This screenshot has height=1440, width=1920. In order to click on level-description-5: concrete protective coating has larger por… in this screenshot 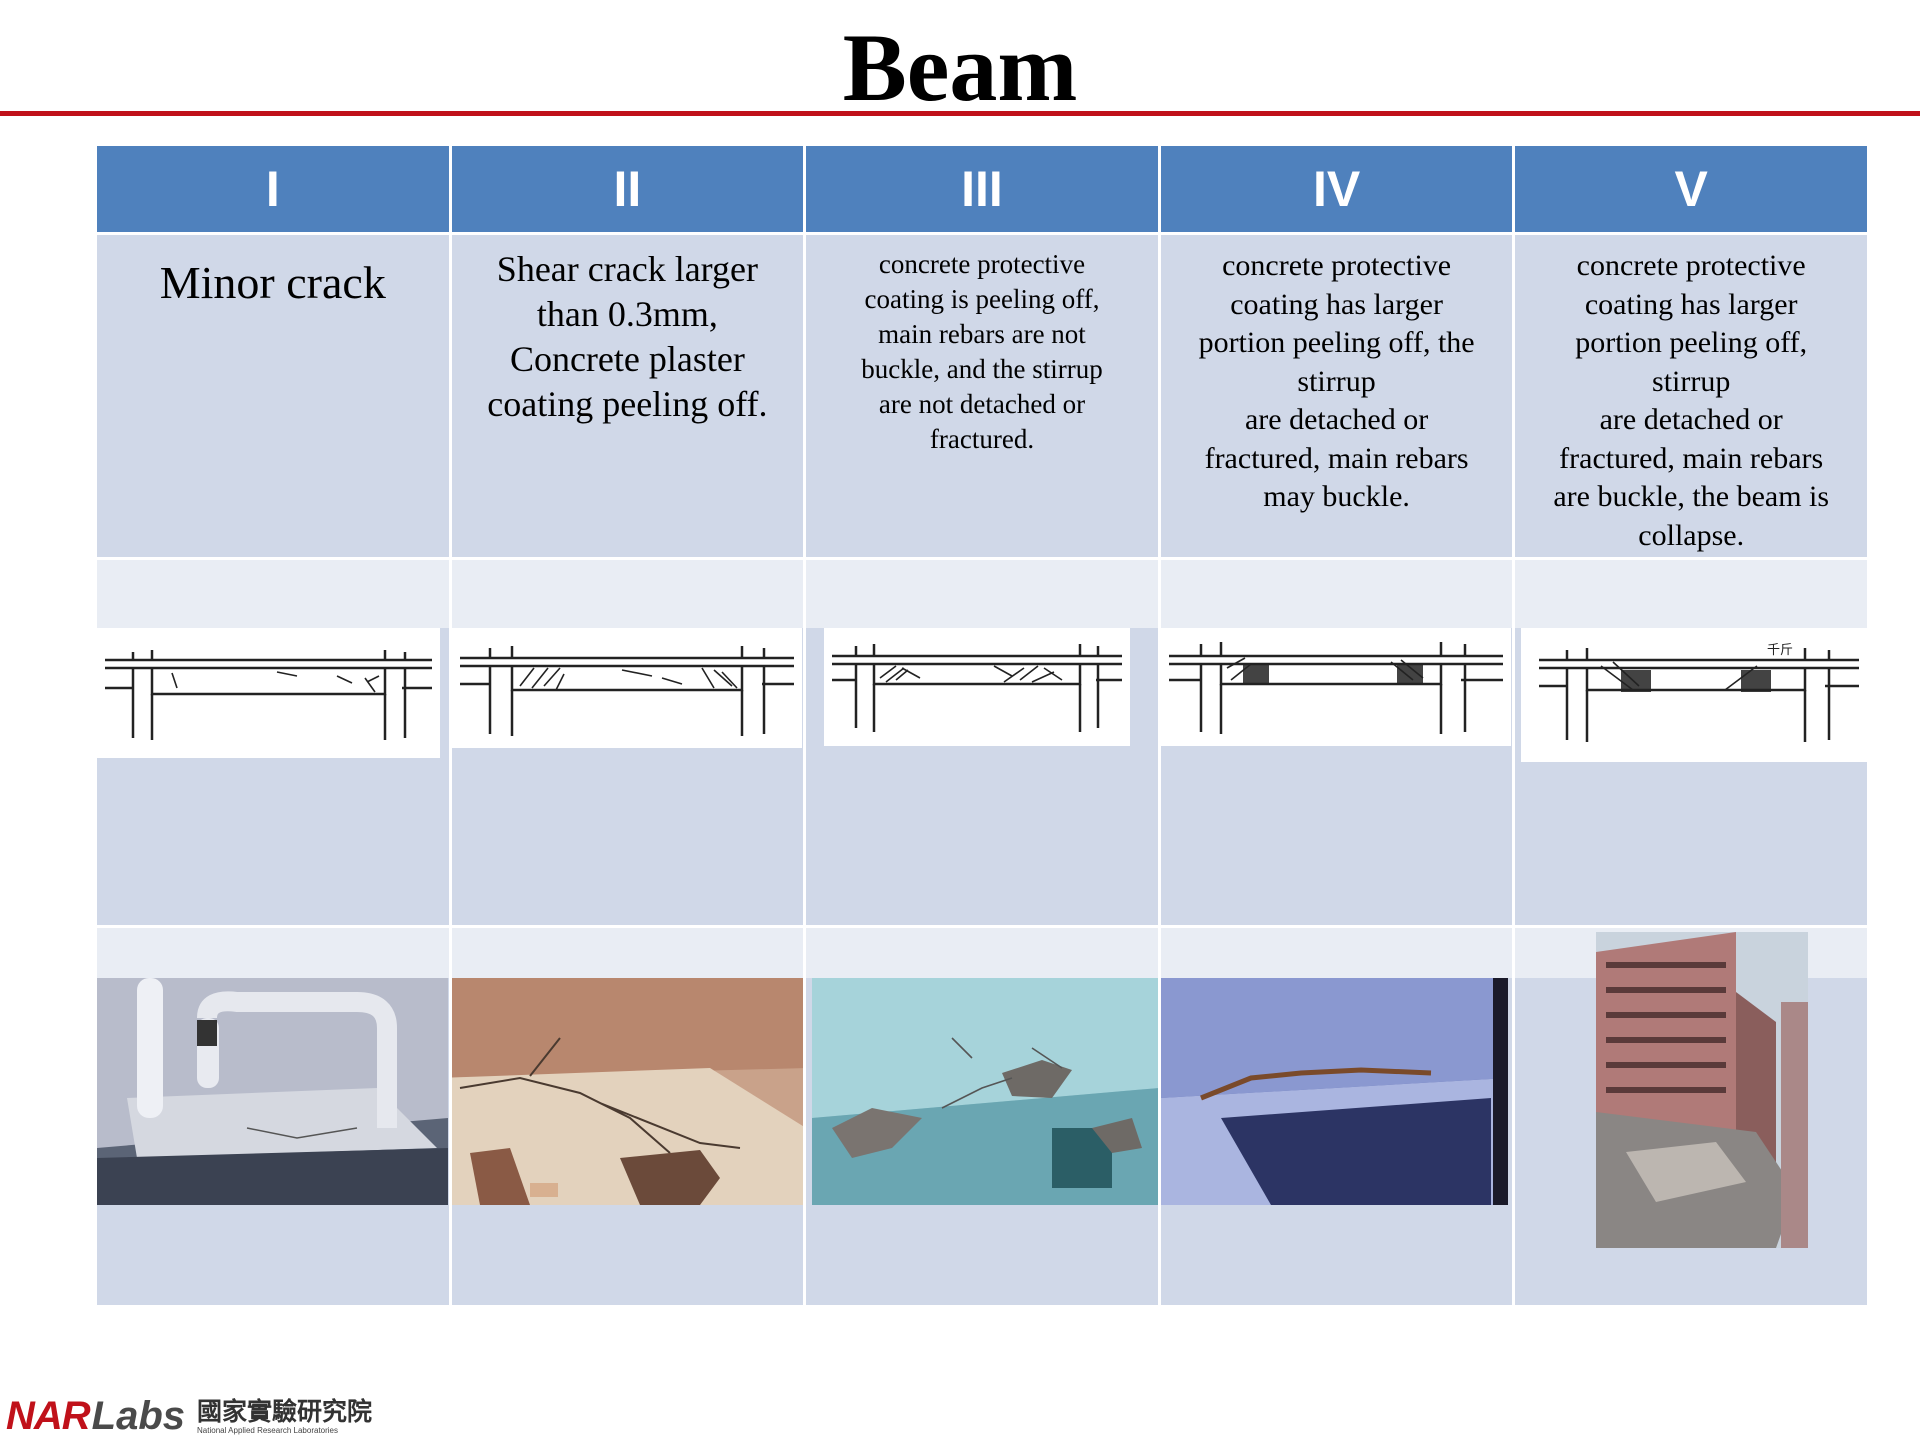, I will do `click(1691, 396)`.